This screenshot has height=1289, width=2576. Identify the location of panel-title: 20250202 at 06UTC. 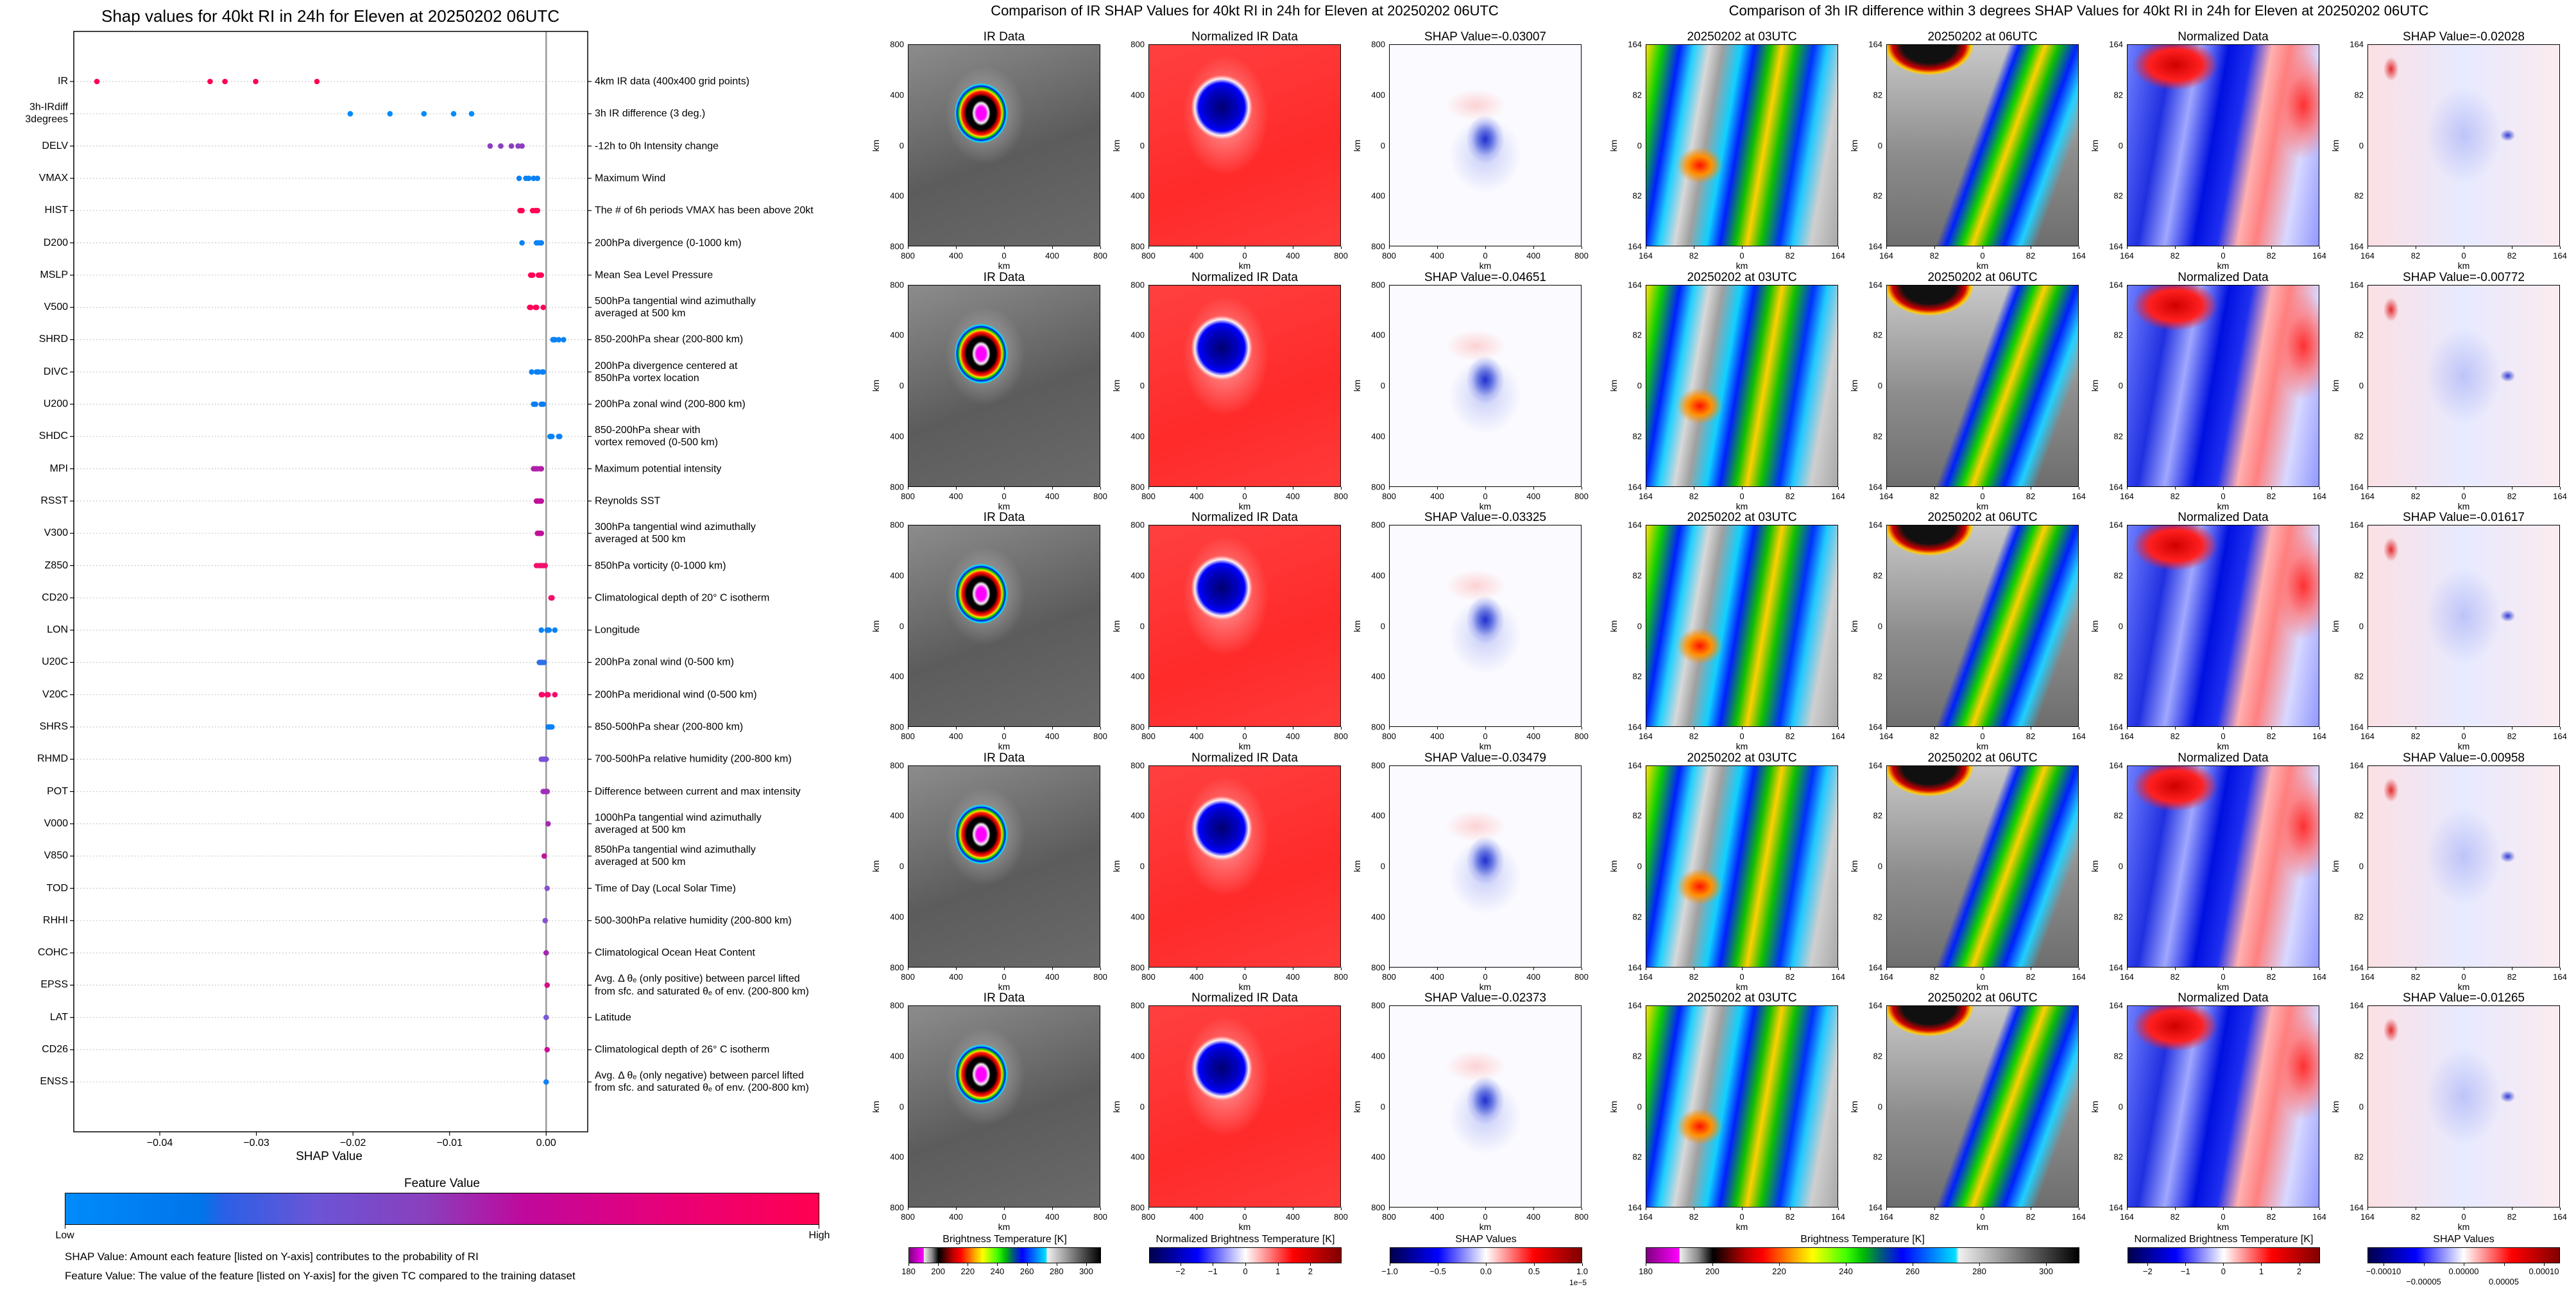
(1982, 277).